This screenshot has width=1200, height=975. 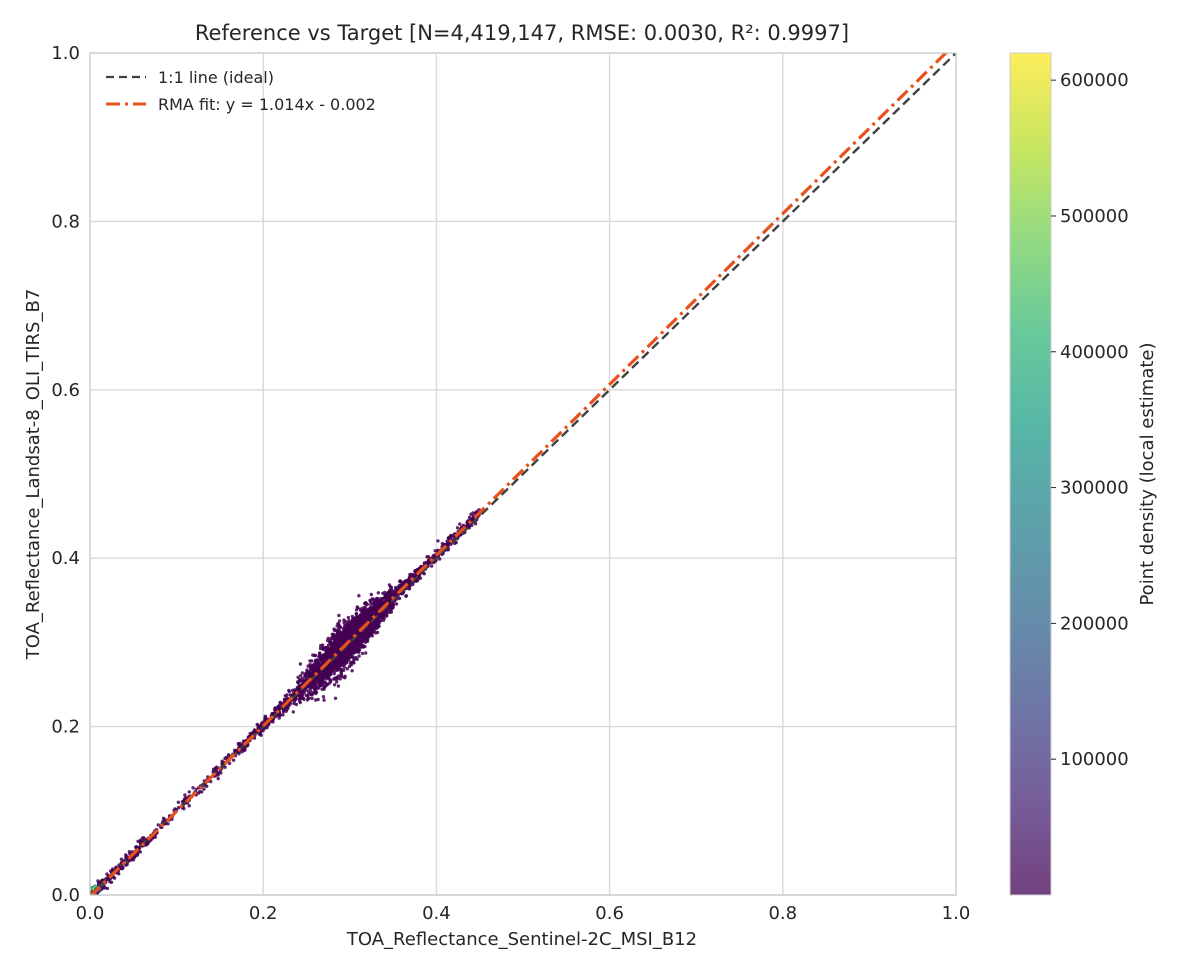 I want to click on scatter-points, so click(x=286, y=701).